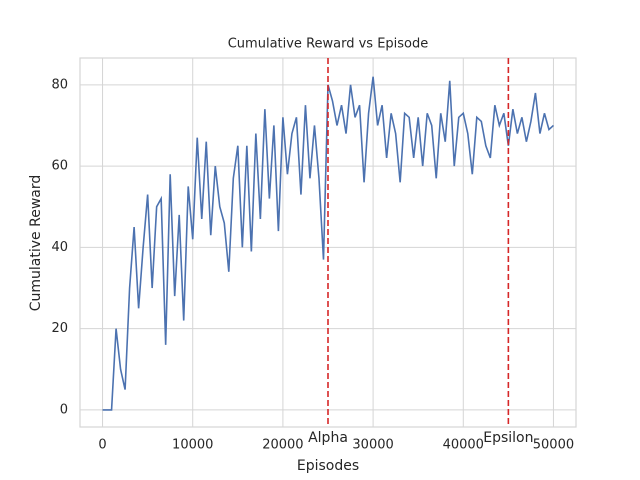  Describe the element at coordinates (59, 247) in the screenshot. I see `y-tick-label: 40` at that location.